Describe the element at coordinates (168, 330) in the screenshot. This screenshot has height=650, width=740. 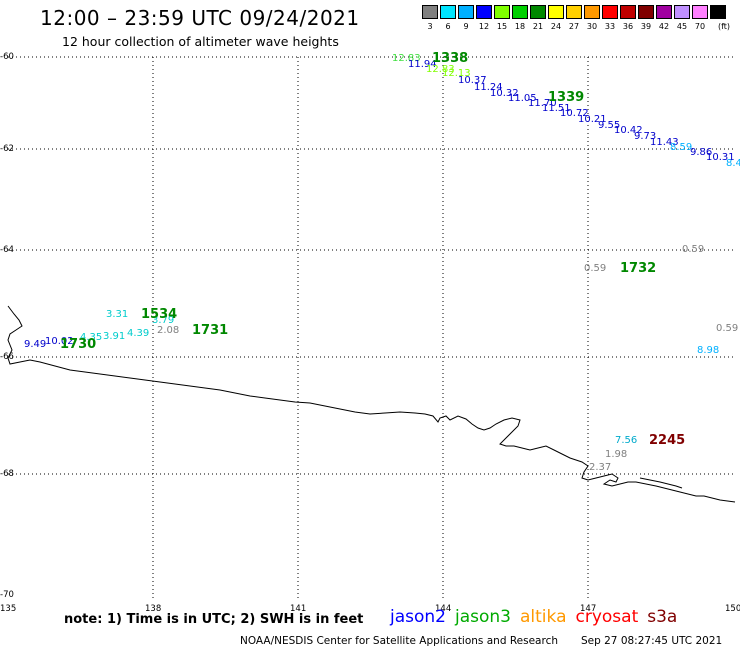
I see `swh-value-label: 2.08` at that location.